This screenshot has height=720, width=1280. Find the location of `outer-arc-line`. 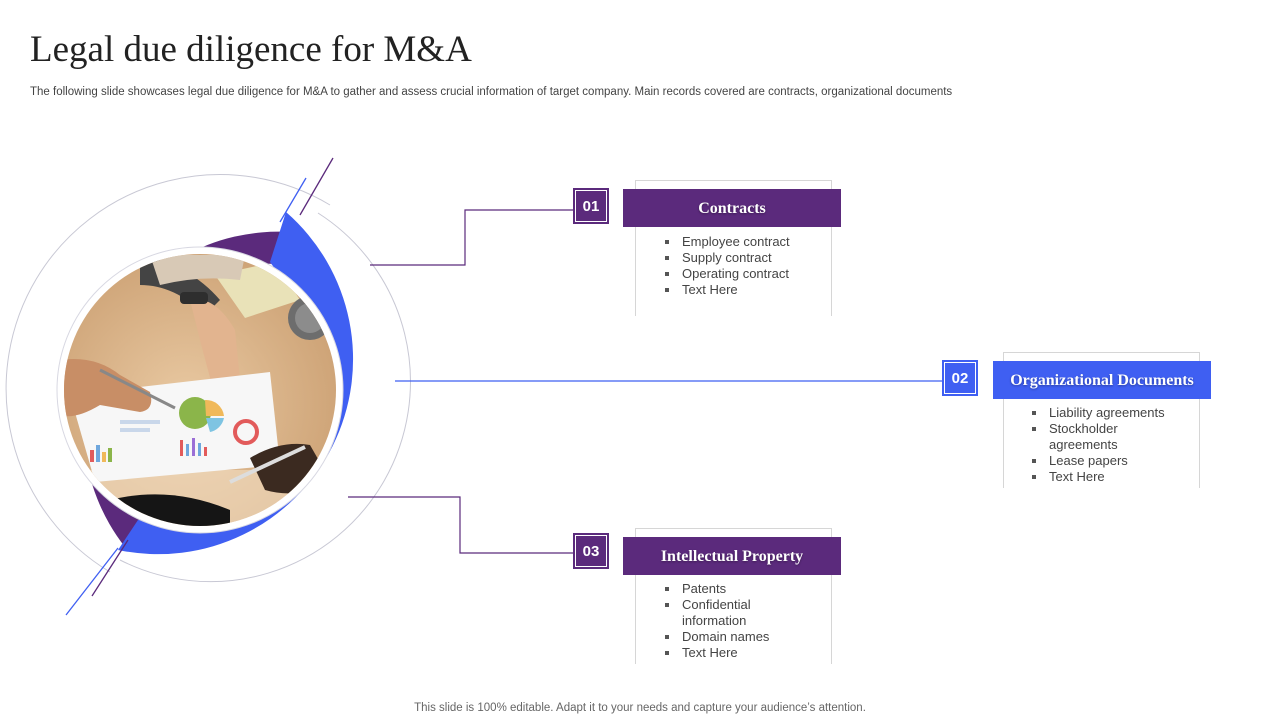

outer-arc-line is located at coordinates (168, 373).